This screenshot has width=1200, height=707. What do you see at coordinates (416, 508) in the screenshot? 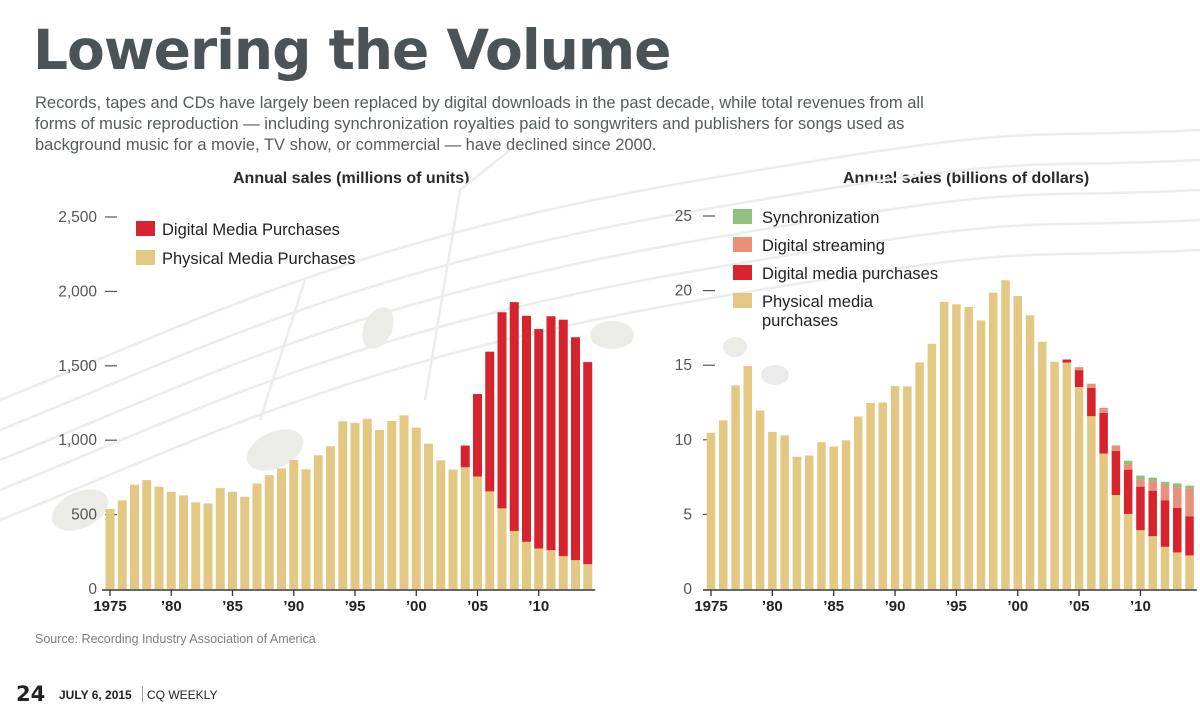
I see `bar-physical-2000` at bounding box center [416, 508].